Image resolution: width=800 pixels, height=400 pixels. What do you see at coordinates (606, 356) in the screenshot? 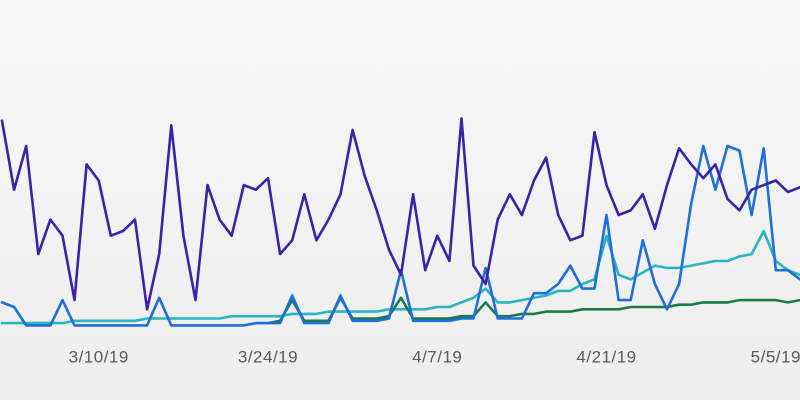
I see `x-tick-label: 4/21/19` at bounding box center [606, 356].